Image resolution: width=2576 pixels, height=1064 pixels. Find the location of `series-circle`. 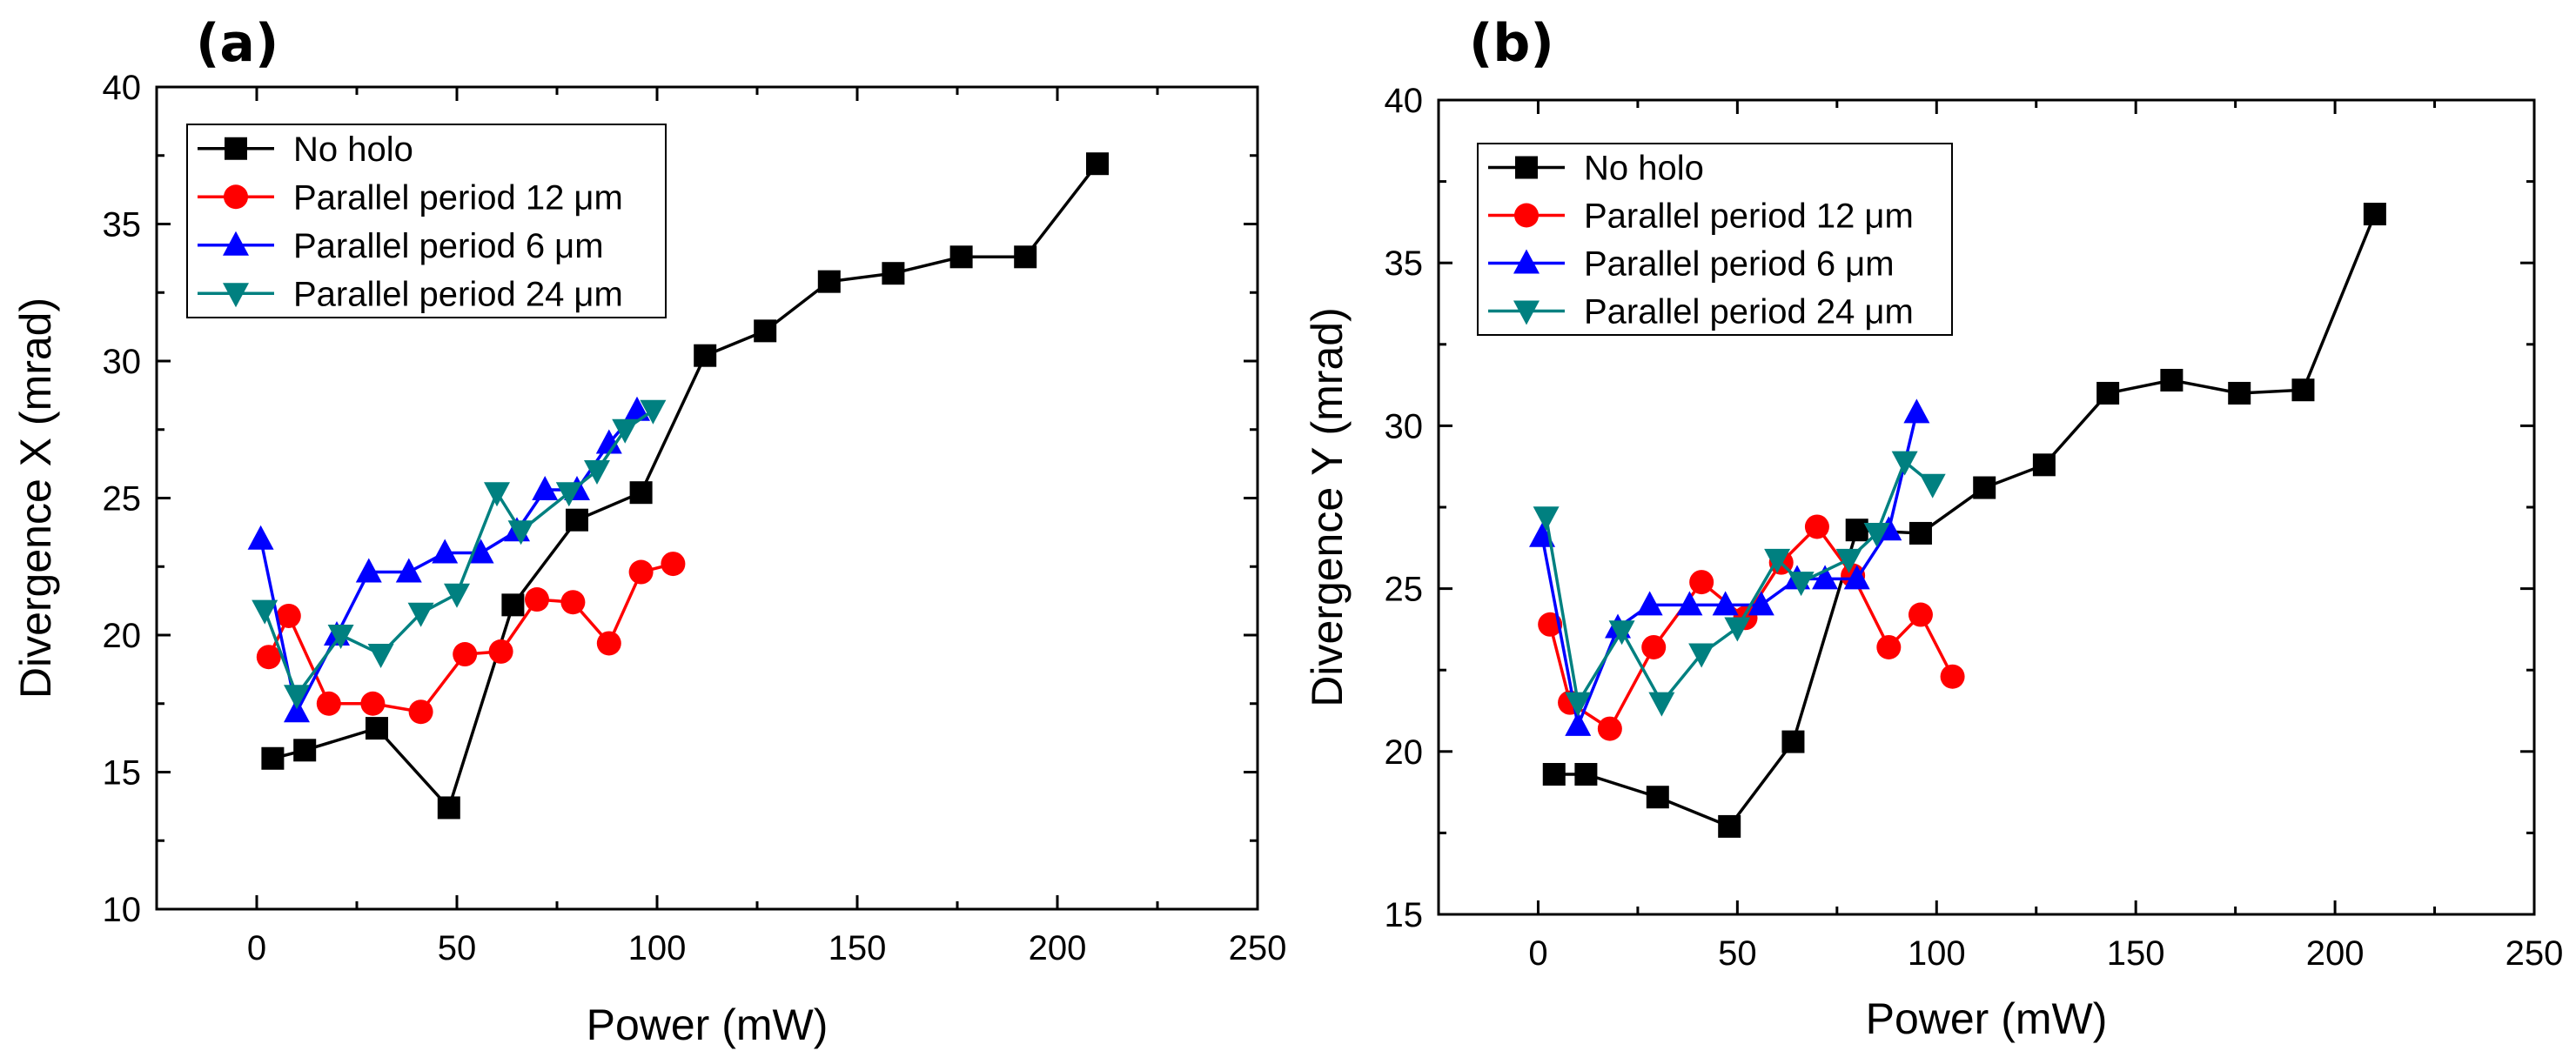

series-circle is located at coordinates (471, 638).